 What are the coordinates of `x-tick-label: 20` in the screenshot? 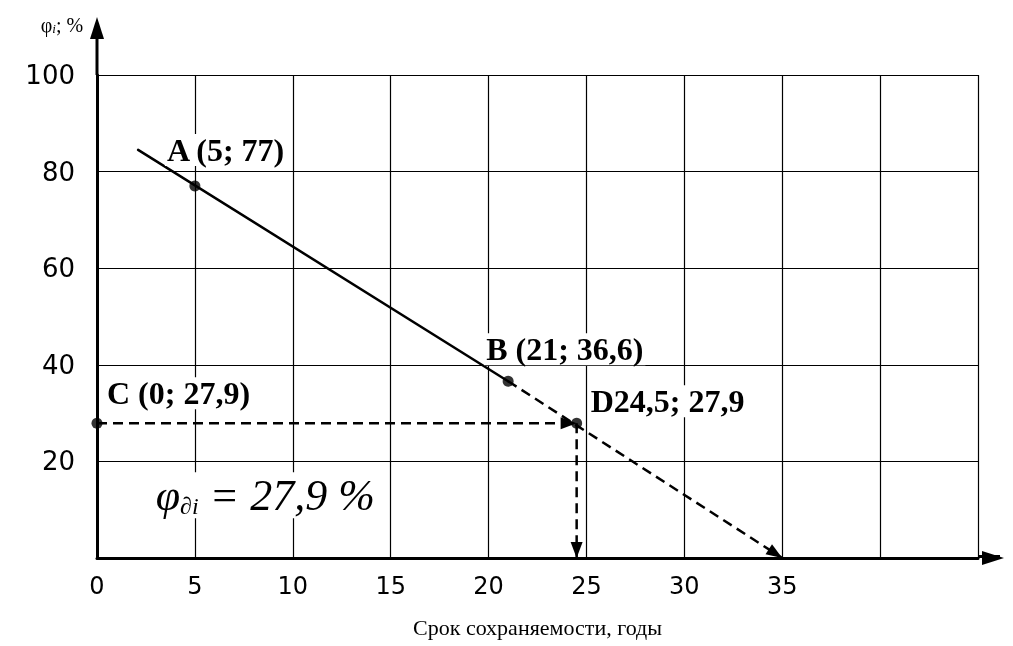 It's located at (488, 586).